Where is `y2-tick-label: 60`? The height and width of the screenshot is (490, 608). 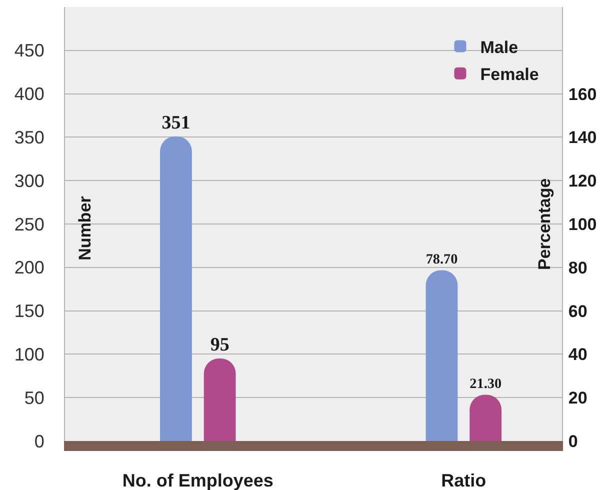
y2-tick-label: 60 is located at coordinates (578, 311).